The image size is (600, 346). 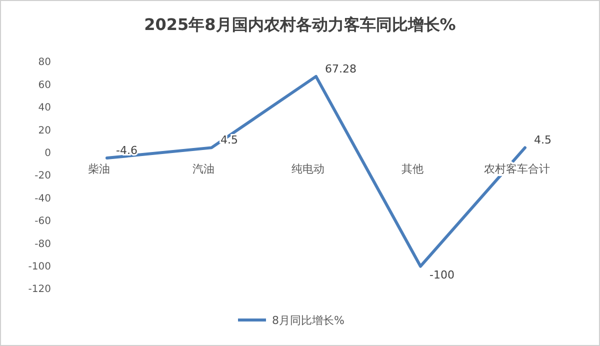 What do you see at coordinates (308, 169) in the screenshot?
I see `x-tick-label: 纯电动` at bounding box center [308, 169].